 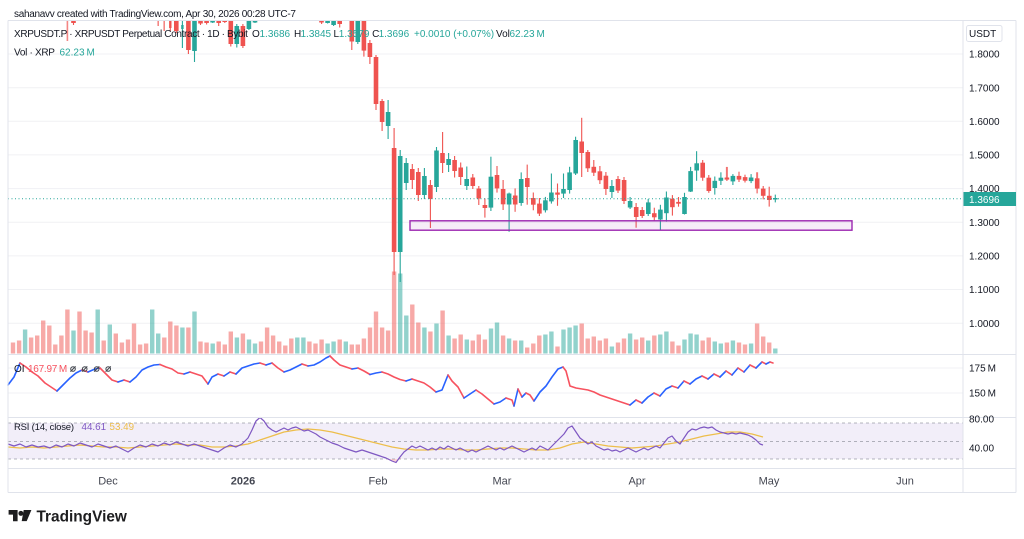 What do you see at coordinates (275, 34) in the screenshot?
I see `svg-text: 1.3686` at bounding box center [275, 34].